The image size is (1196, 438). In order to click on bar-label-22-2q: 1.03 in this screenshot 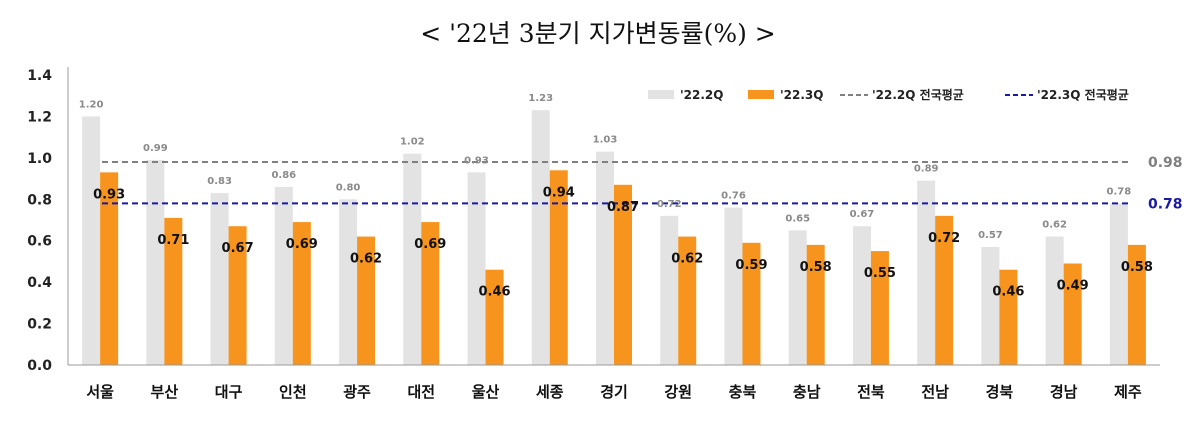, I will do `click(605, 140)`.